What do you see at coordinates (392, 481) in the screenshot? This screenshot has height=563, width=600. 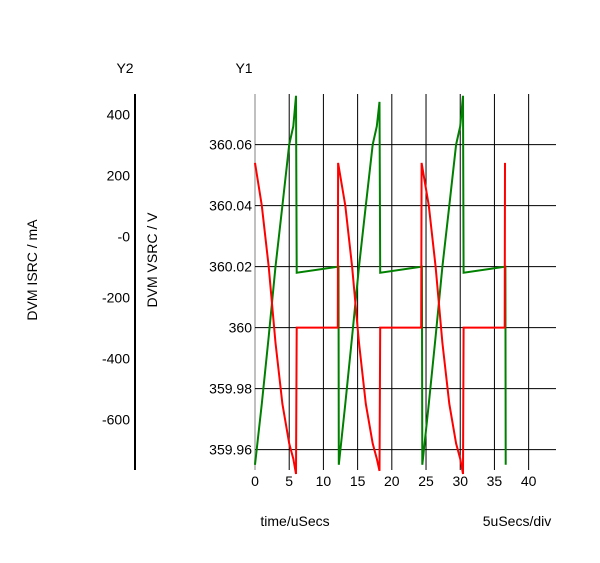 I see `x-tick-label: 20` at bounding box center [392, 481].